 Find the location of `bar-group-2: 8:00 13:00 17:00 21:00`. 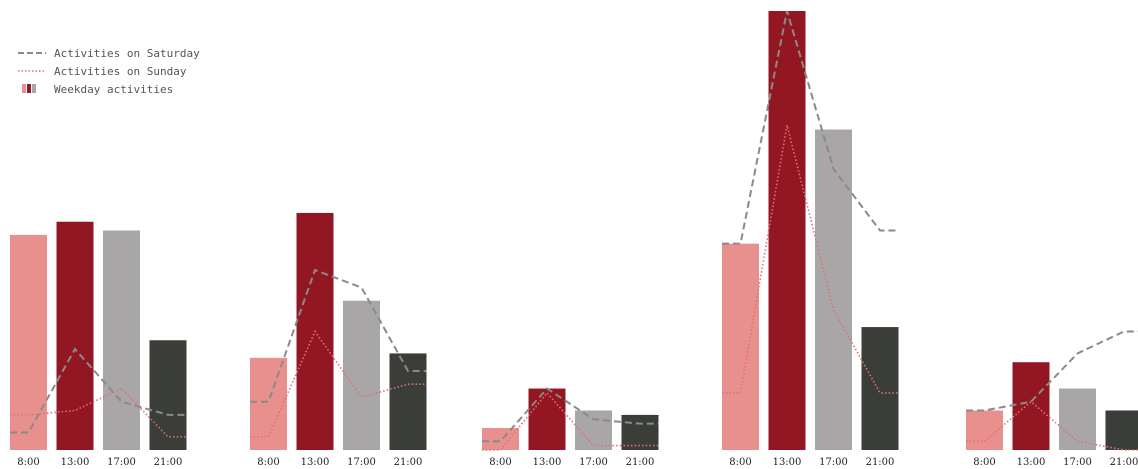

bar-group-2: 8:00 13:00 17:00 21:00 is located at coordinates (338, 340).